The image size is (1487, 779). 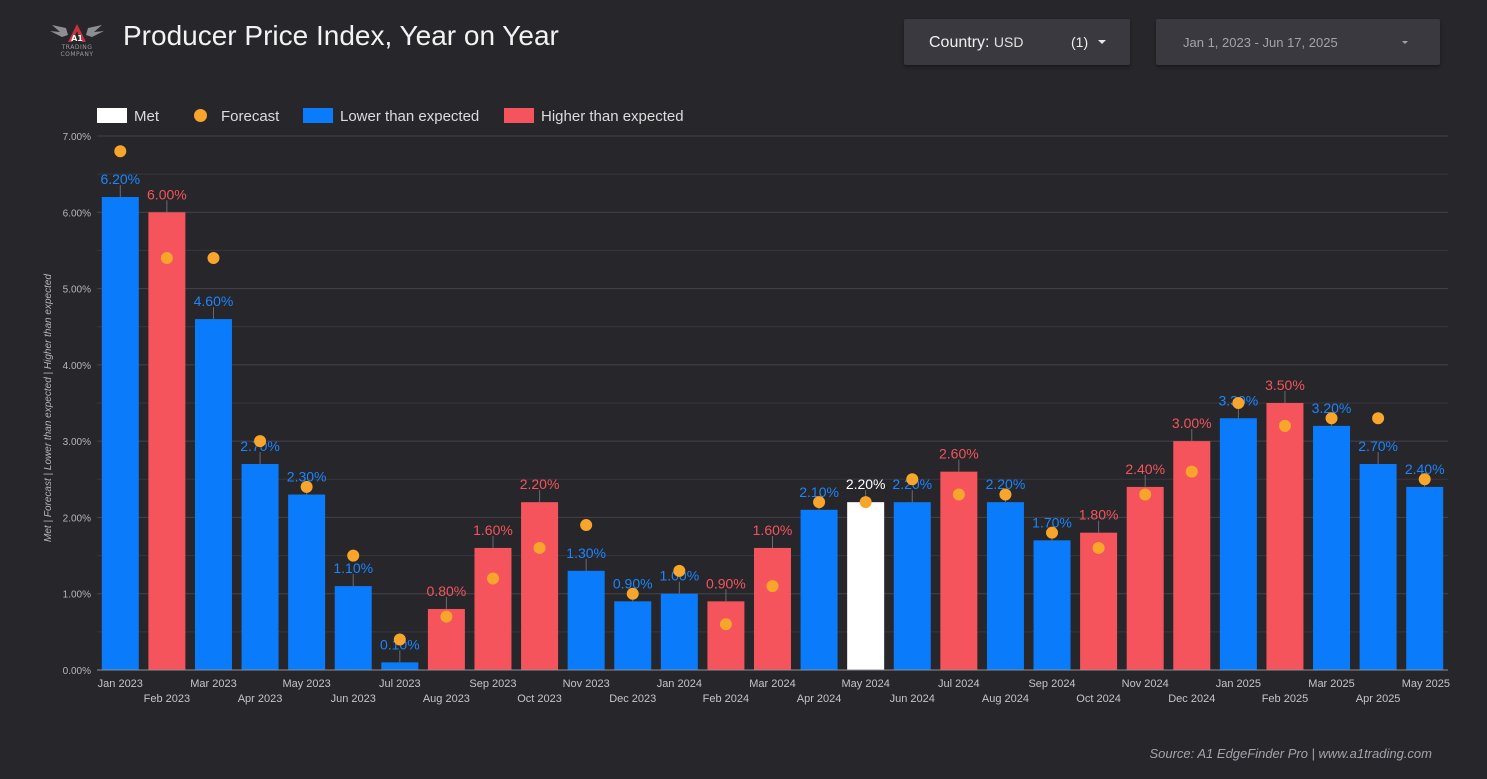 What do you see at coordinates (410, 116) in the screenshot?
I see `legend-label-lower: Lower than expected` at bounding box center [410, 116].